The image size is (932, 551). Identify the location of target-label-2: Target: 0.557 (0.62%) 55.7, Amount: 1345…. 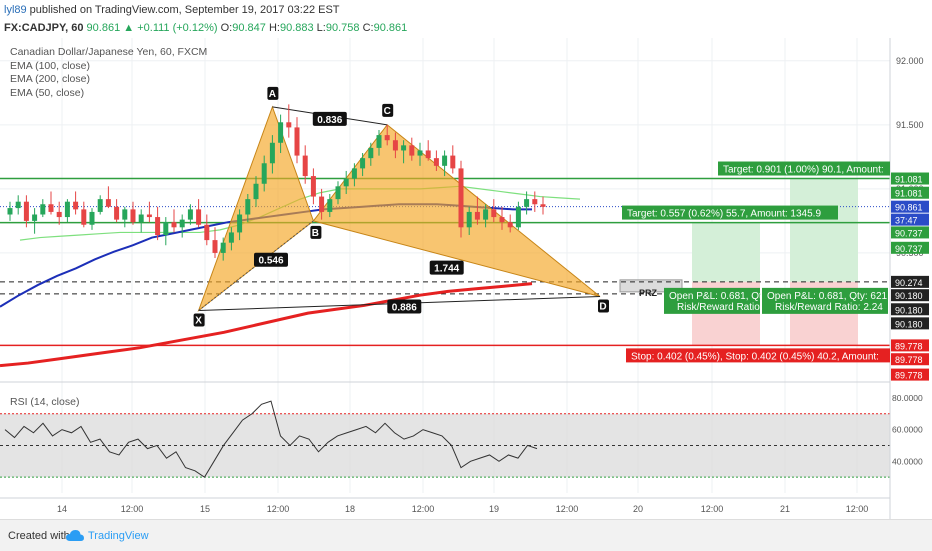
(724, 214).